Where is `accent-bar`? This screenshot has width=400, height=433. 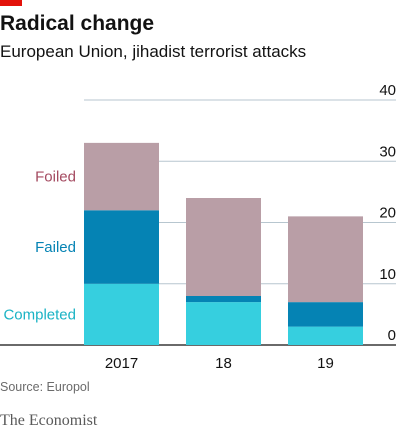
accent-bar is located at coordinates (11, 3).